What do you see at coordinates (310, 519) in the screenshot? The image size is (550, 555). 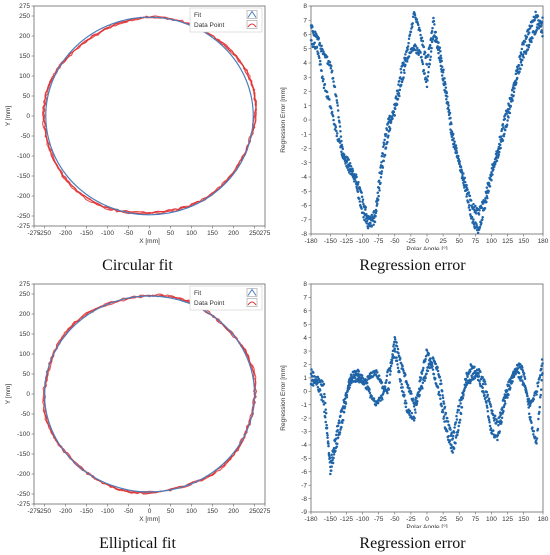 I see `x-tick-label: -180` at bounding box center [310, 519].